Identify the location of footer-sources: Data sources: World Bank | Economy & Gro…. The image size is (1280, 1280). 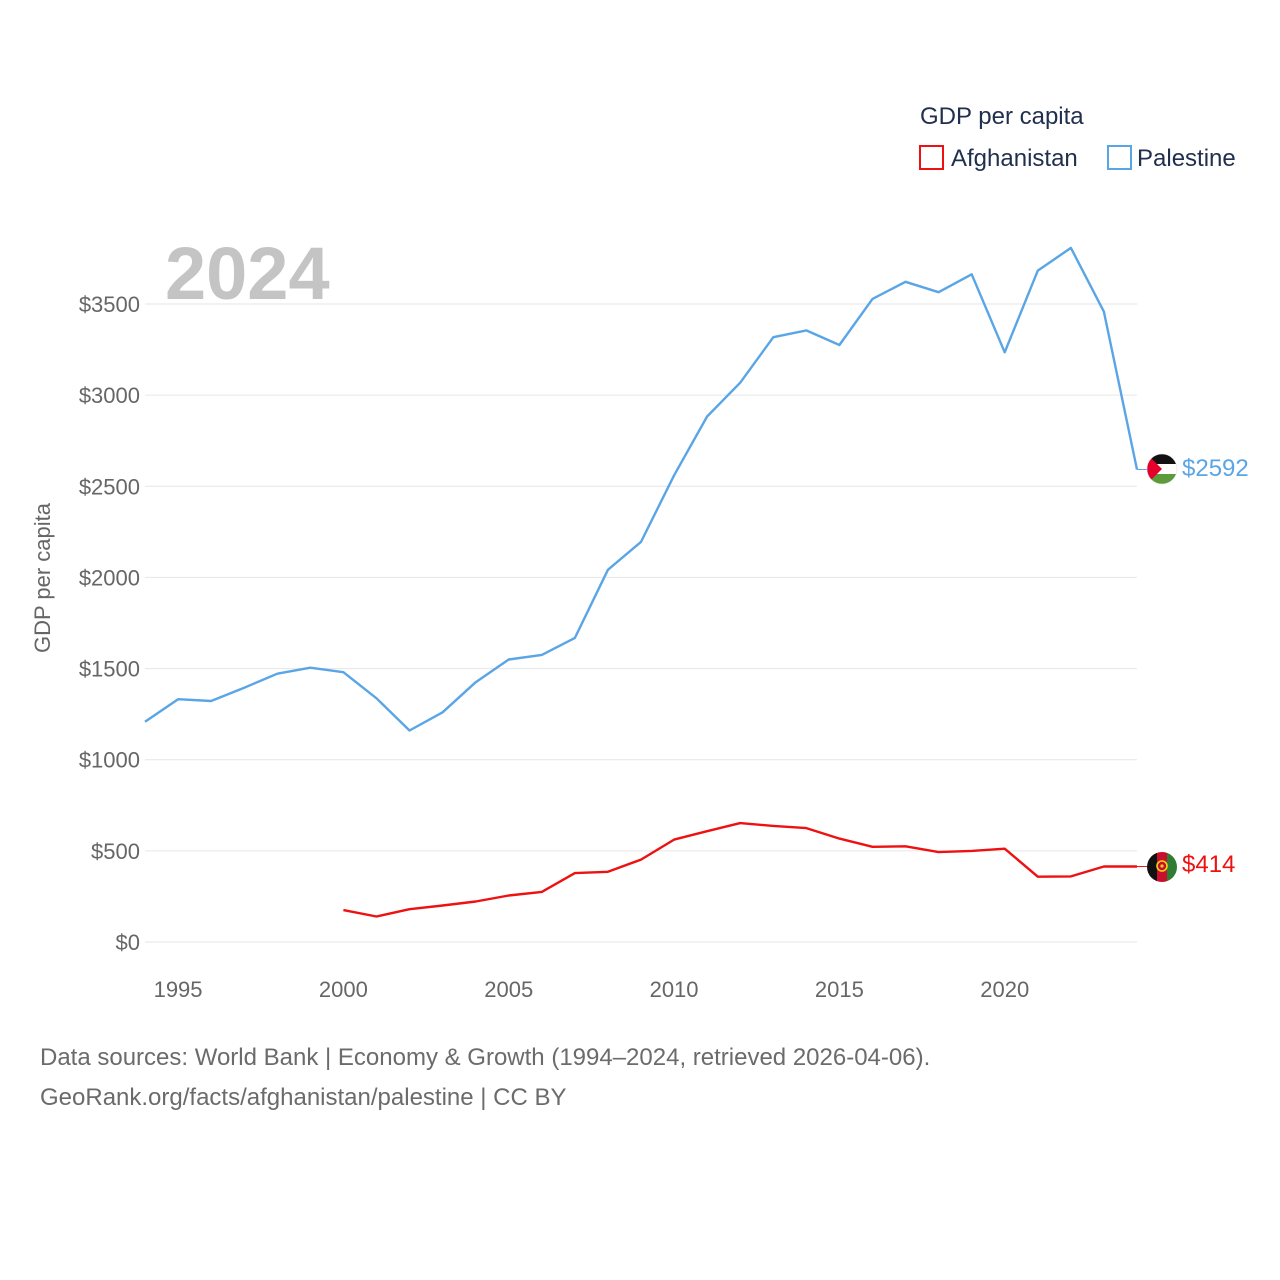
(485, 1057).